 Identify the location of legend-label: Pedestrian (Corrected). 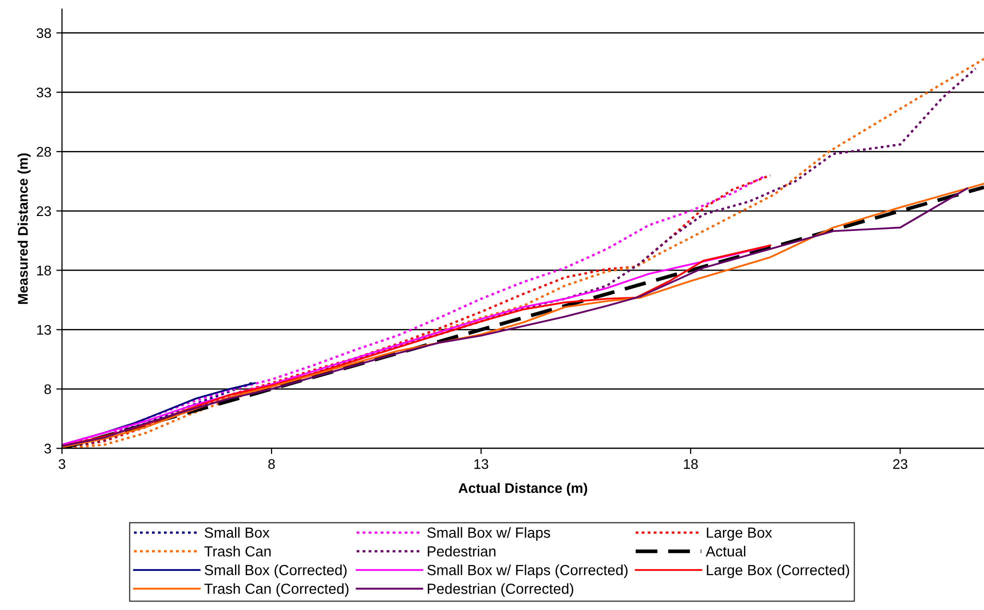
(501, 590).